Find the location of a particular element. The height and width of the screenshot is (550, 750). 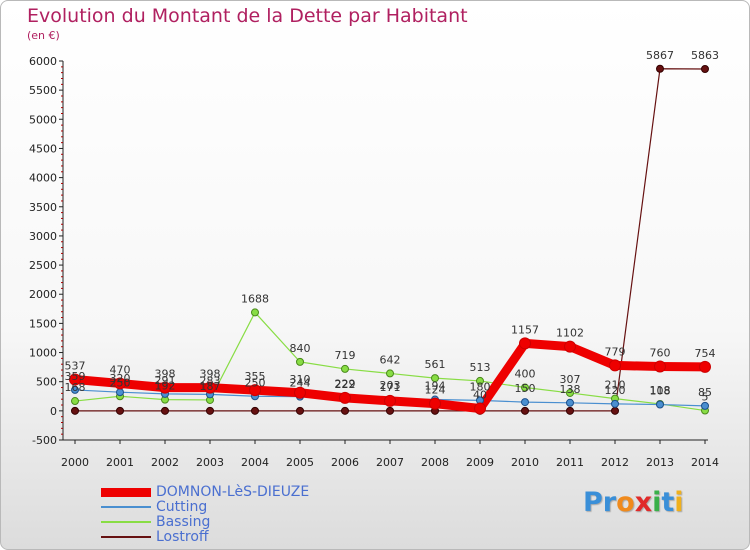

data-label: 150 is located at coordinates (525, 388).